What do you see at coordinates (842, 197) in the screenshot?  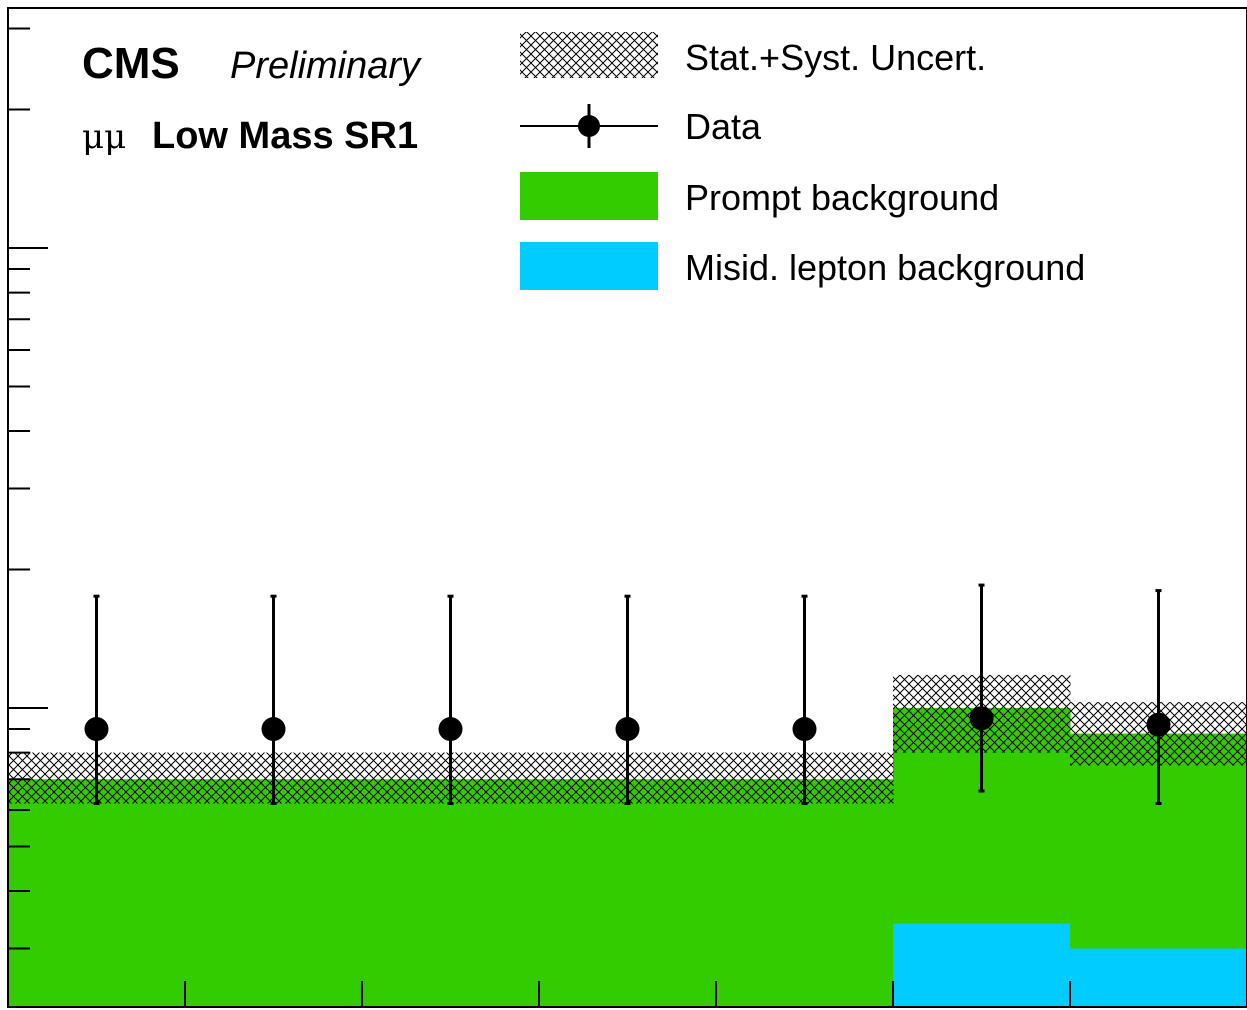 I see `legend-label-prompt: Prompt background` at bounding box center [842, 197].